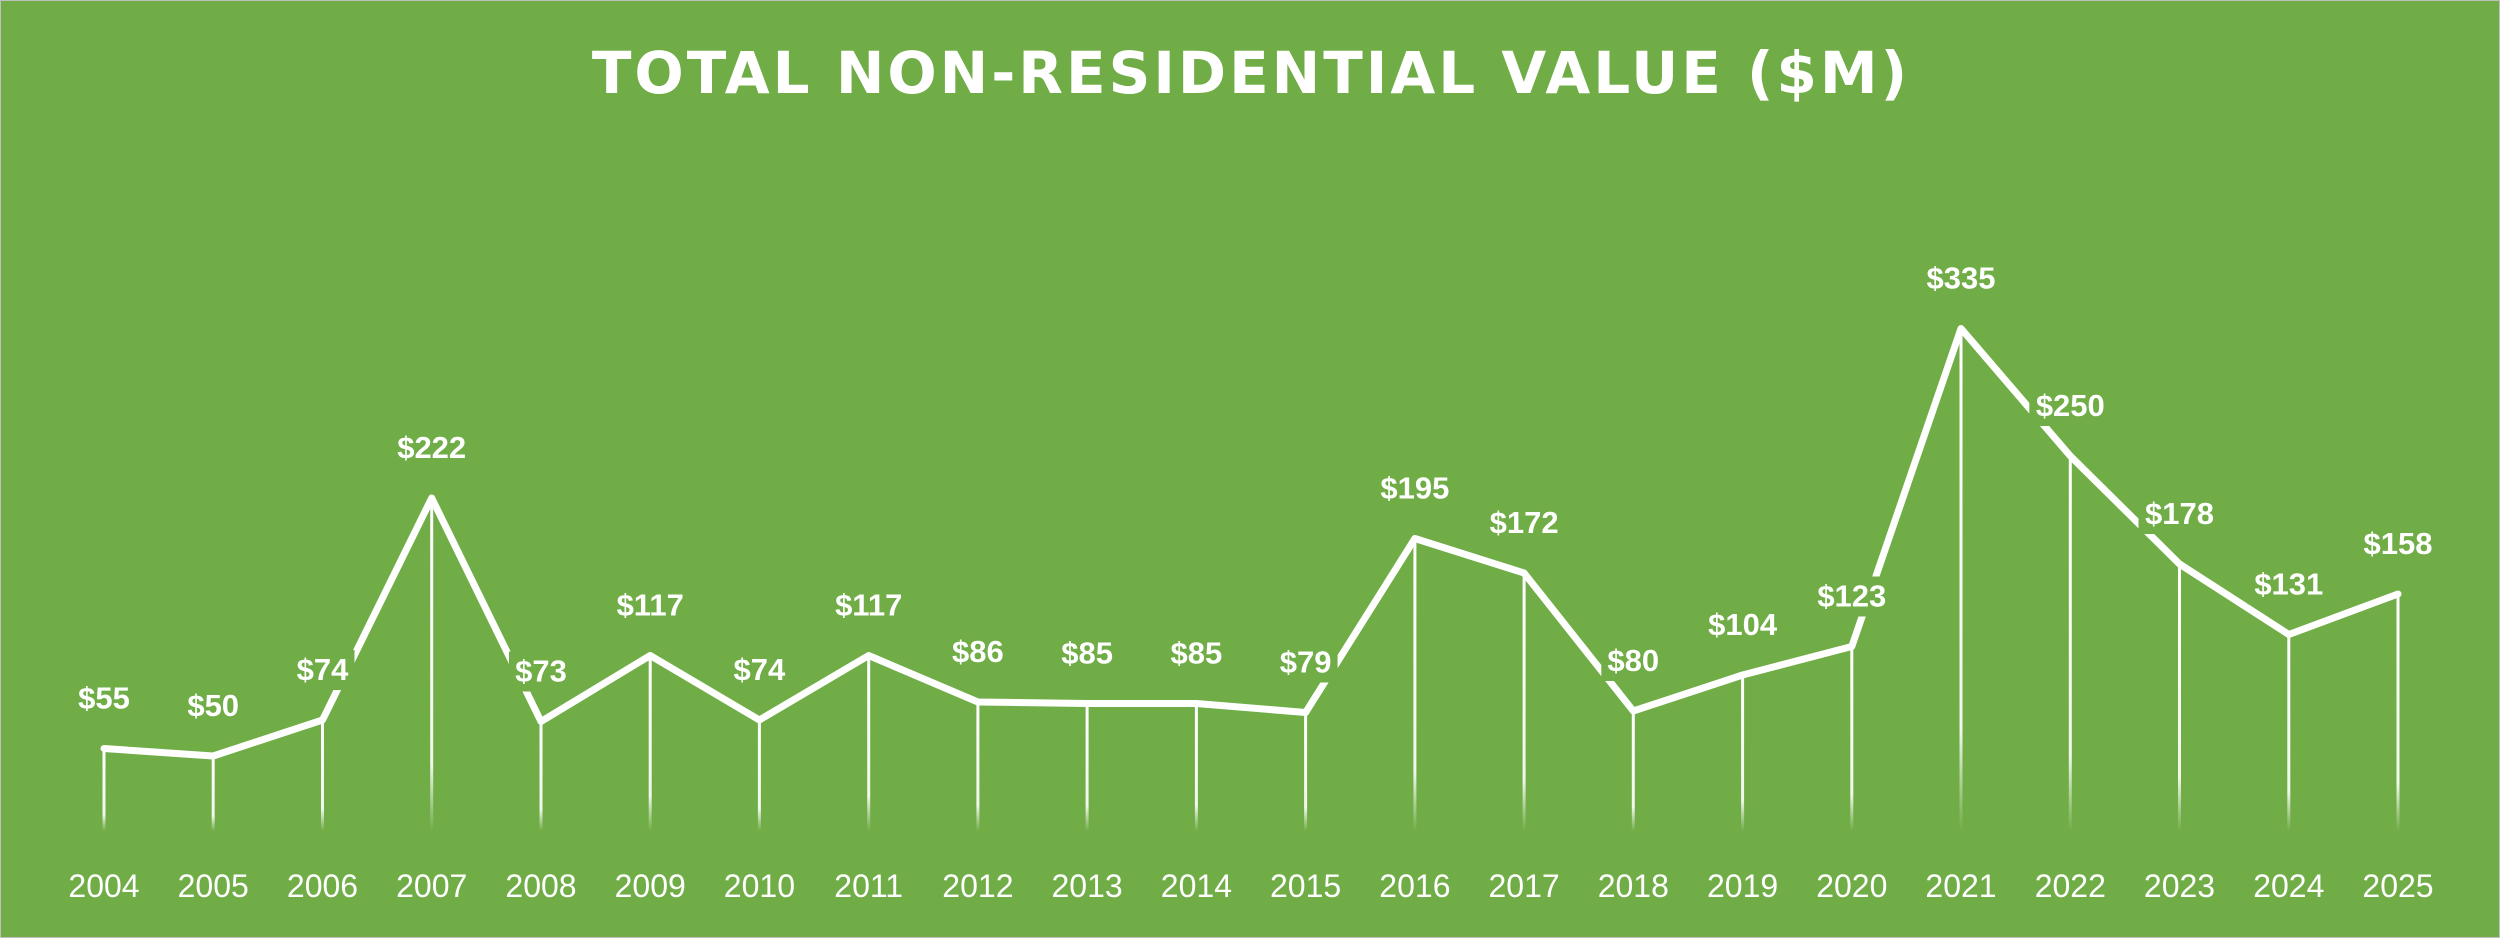  Describe the element at coordinates (1960, 886) in the screenshot. I see `x-tick-label: 2021` at that location.